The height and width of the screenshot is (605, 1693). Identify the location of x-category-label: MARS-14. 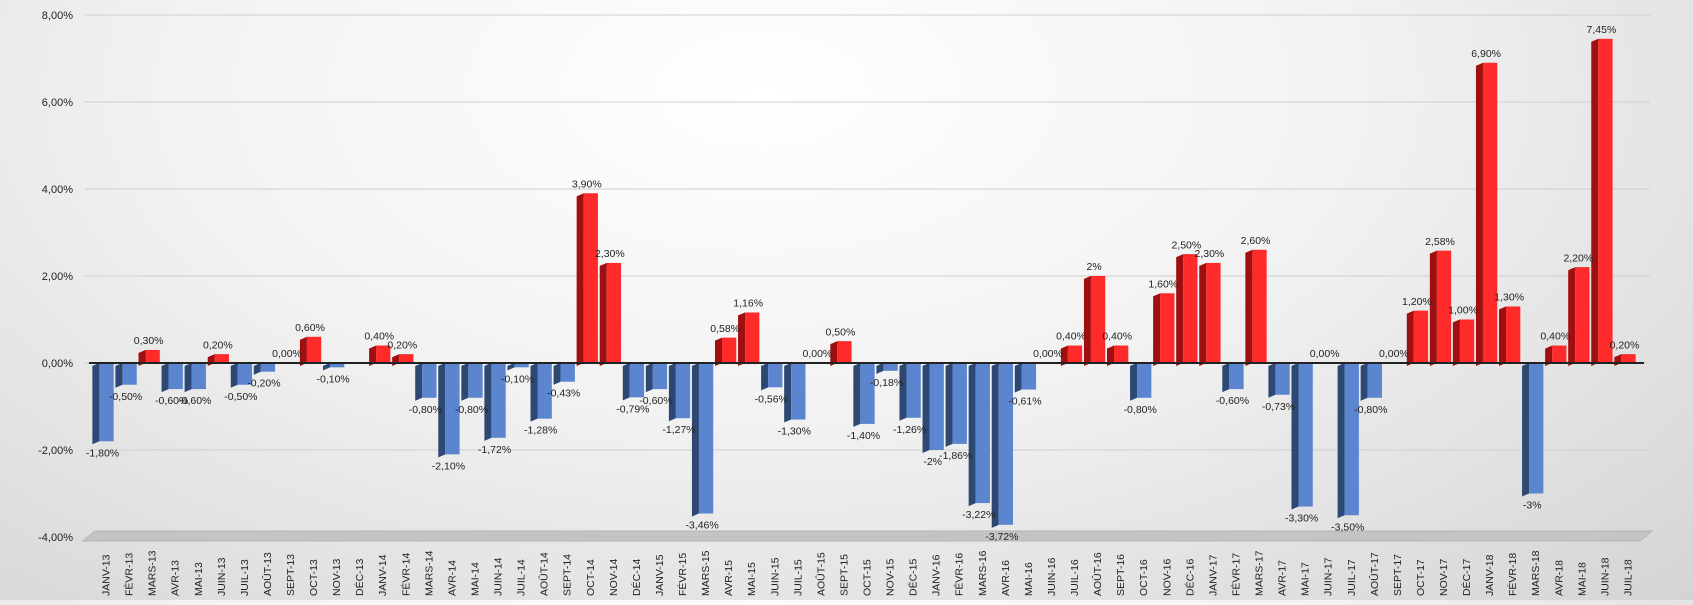
(429, 573).